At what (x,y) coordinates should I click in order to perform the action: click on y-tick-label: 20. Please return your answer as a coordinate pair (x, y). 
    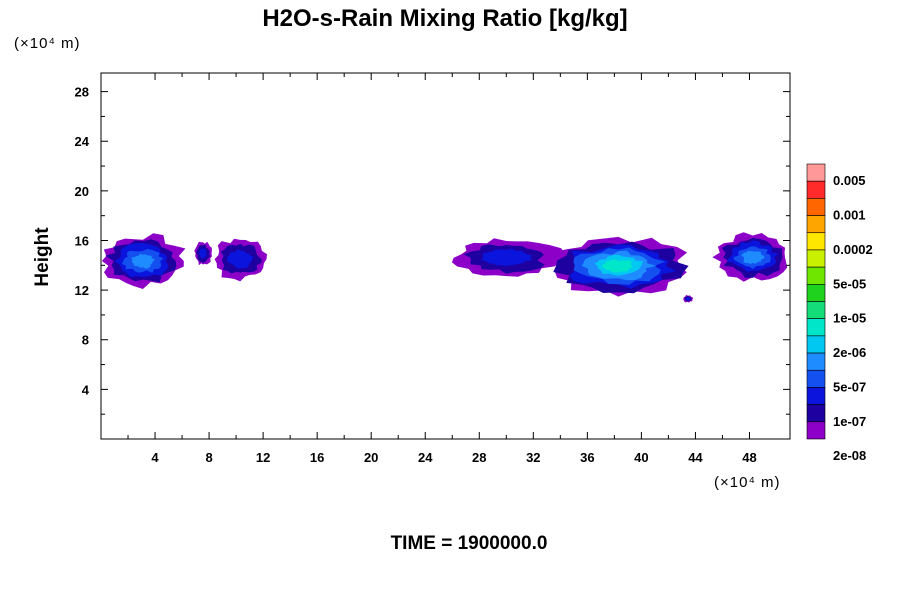
    Looking at the image, I should click on (82, 191).